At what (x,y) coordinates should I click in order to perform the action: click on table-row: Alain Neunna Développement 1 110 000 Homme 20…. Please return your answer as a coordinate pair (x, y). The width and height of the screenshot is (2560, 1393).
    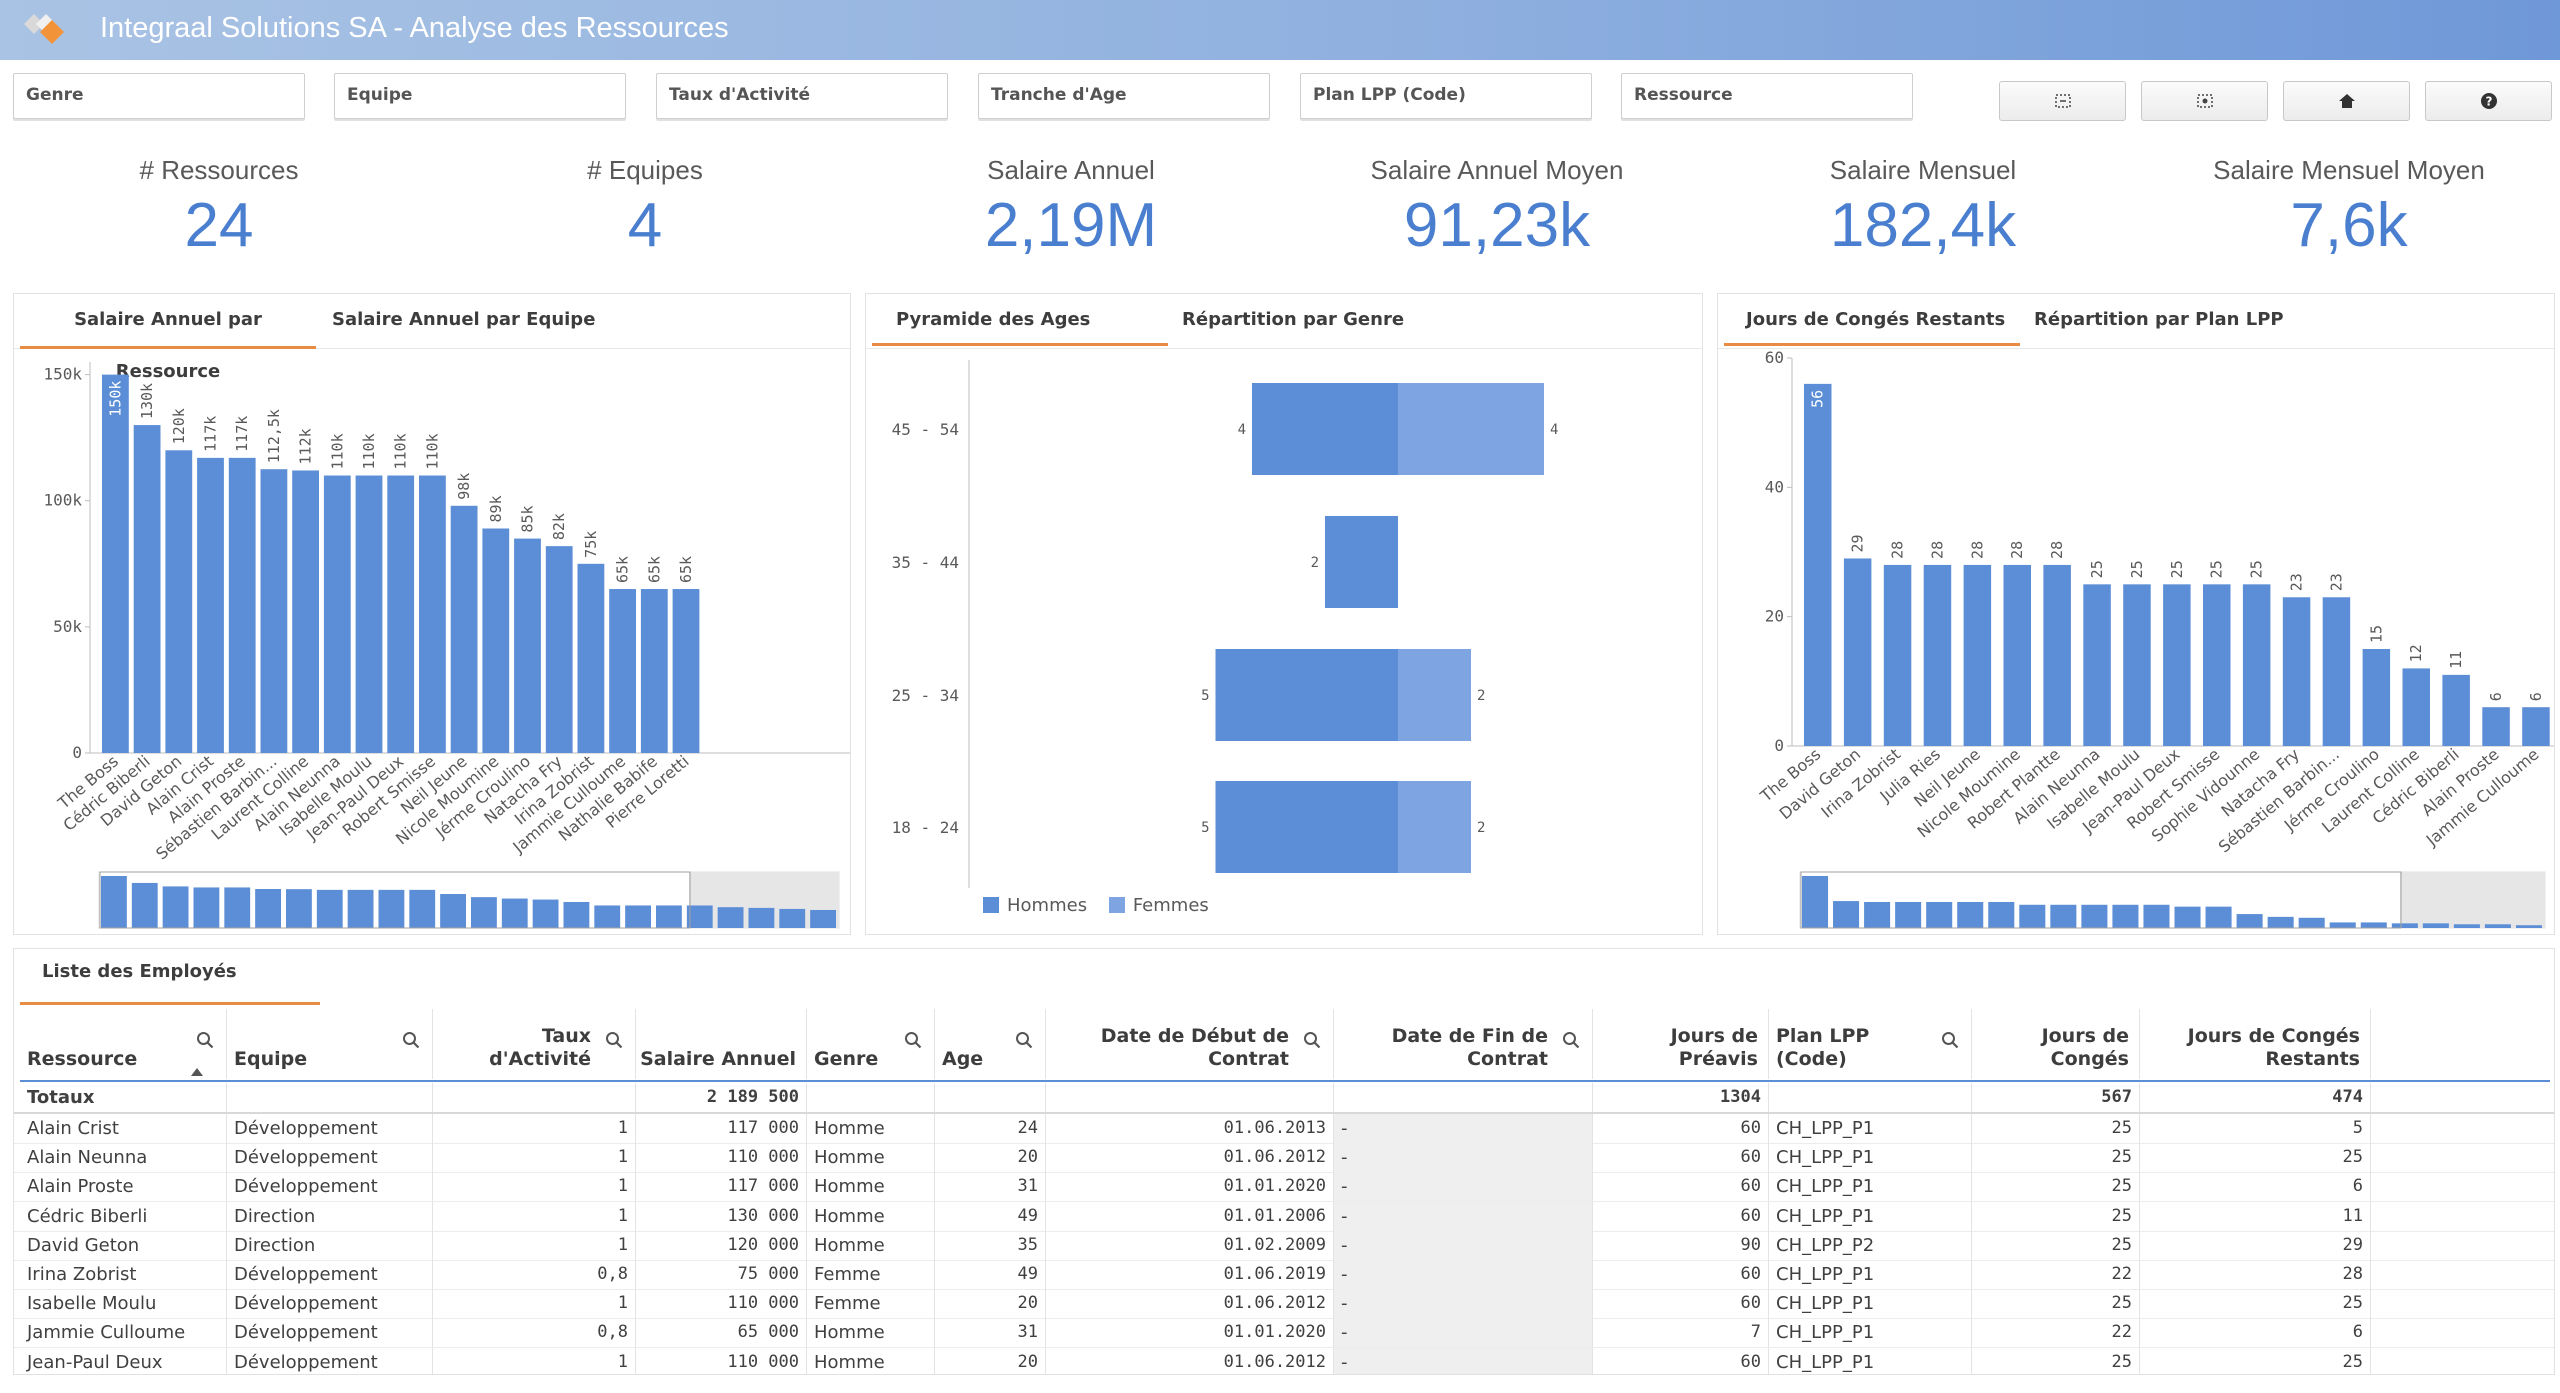
    Looking at the image, I should click on (1284, 1158).